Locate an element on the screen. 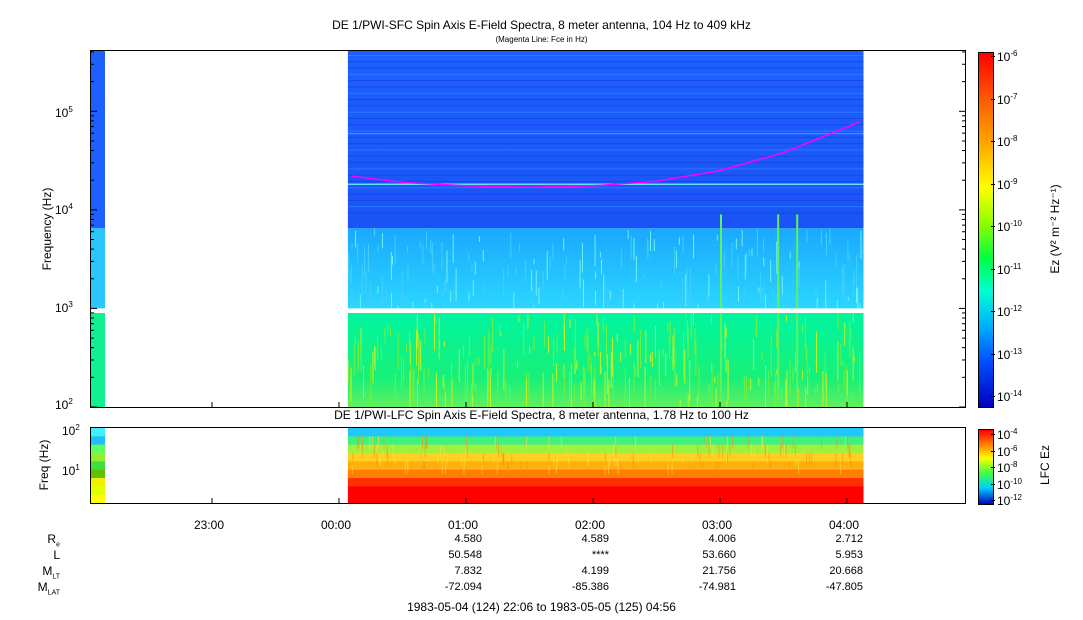 The image size is (1083, 620). colorbar-tick-label: 10-13 is located at coordinates (1009, 354).